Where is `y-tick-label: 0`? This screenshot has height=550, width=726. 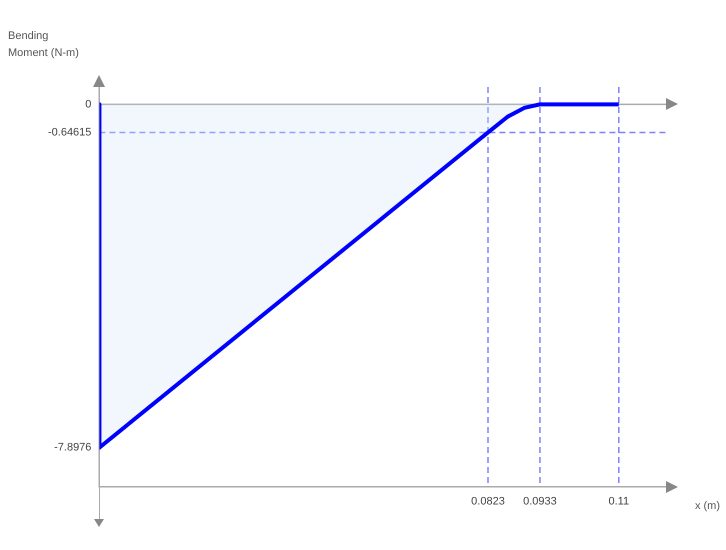
y-tick-label: 0 is located at coordinates (88, 104).